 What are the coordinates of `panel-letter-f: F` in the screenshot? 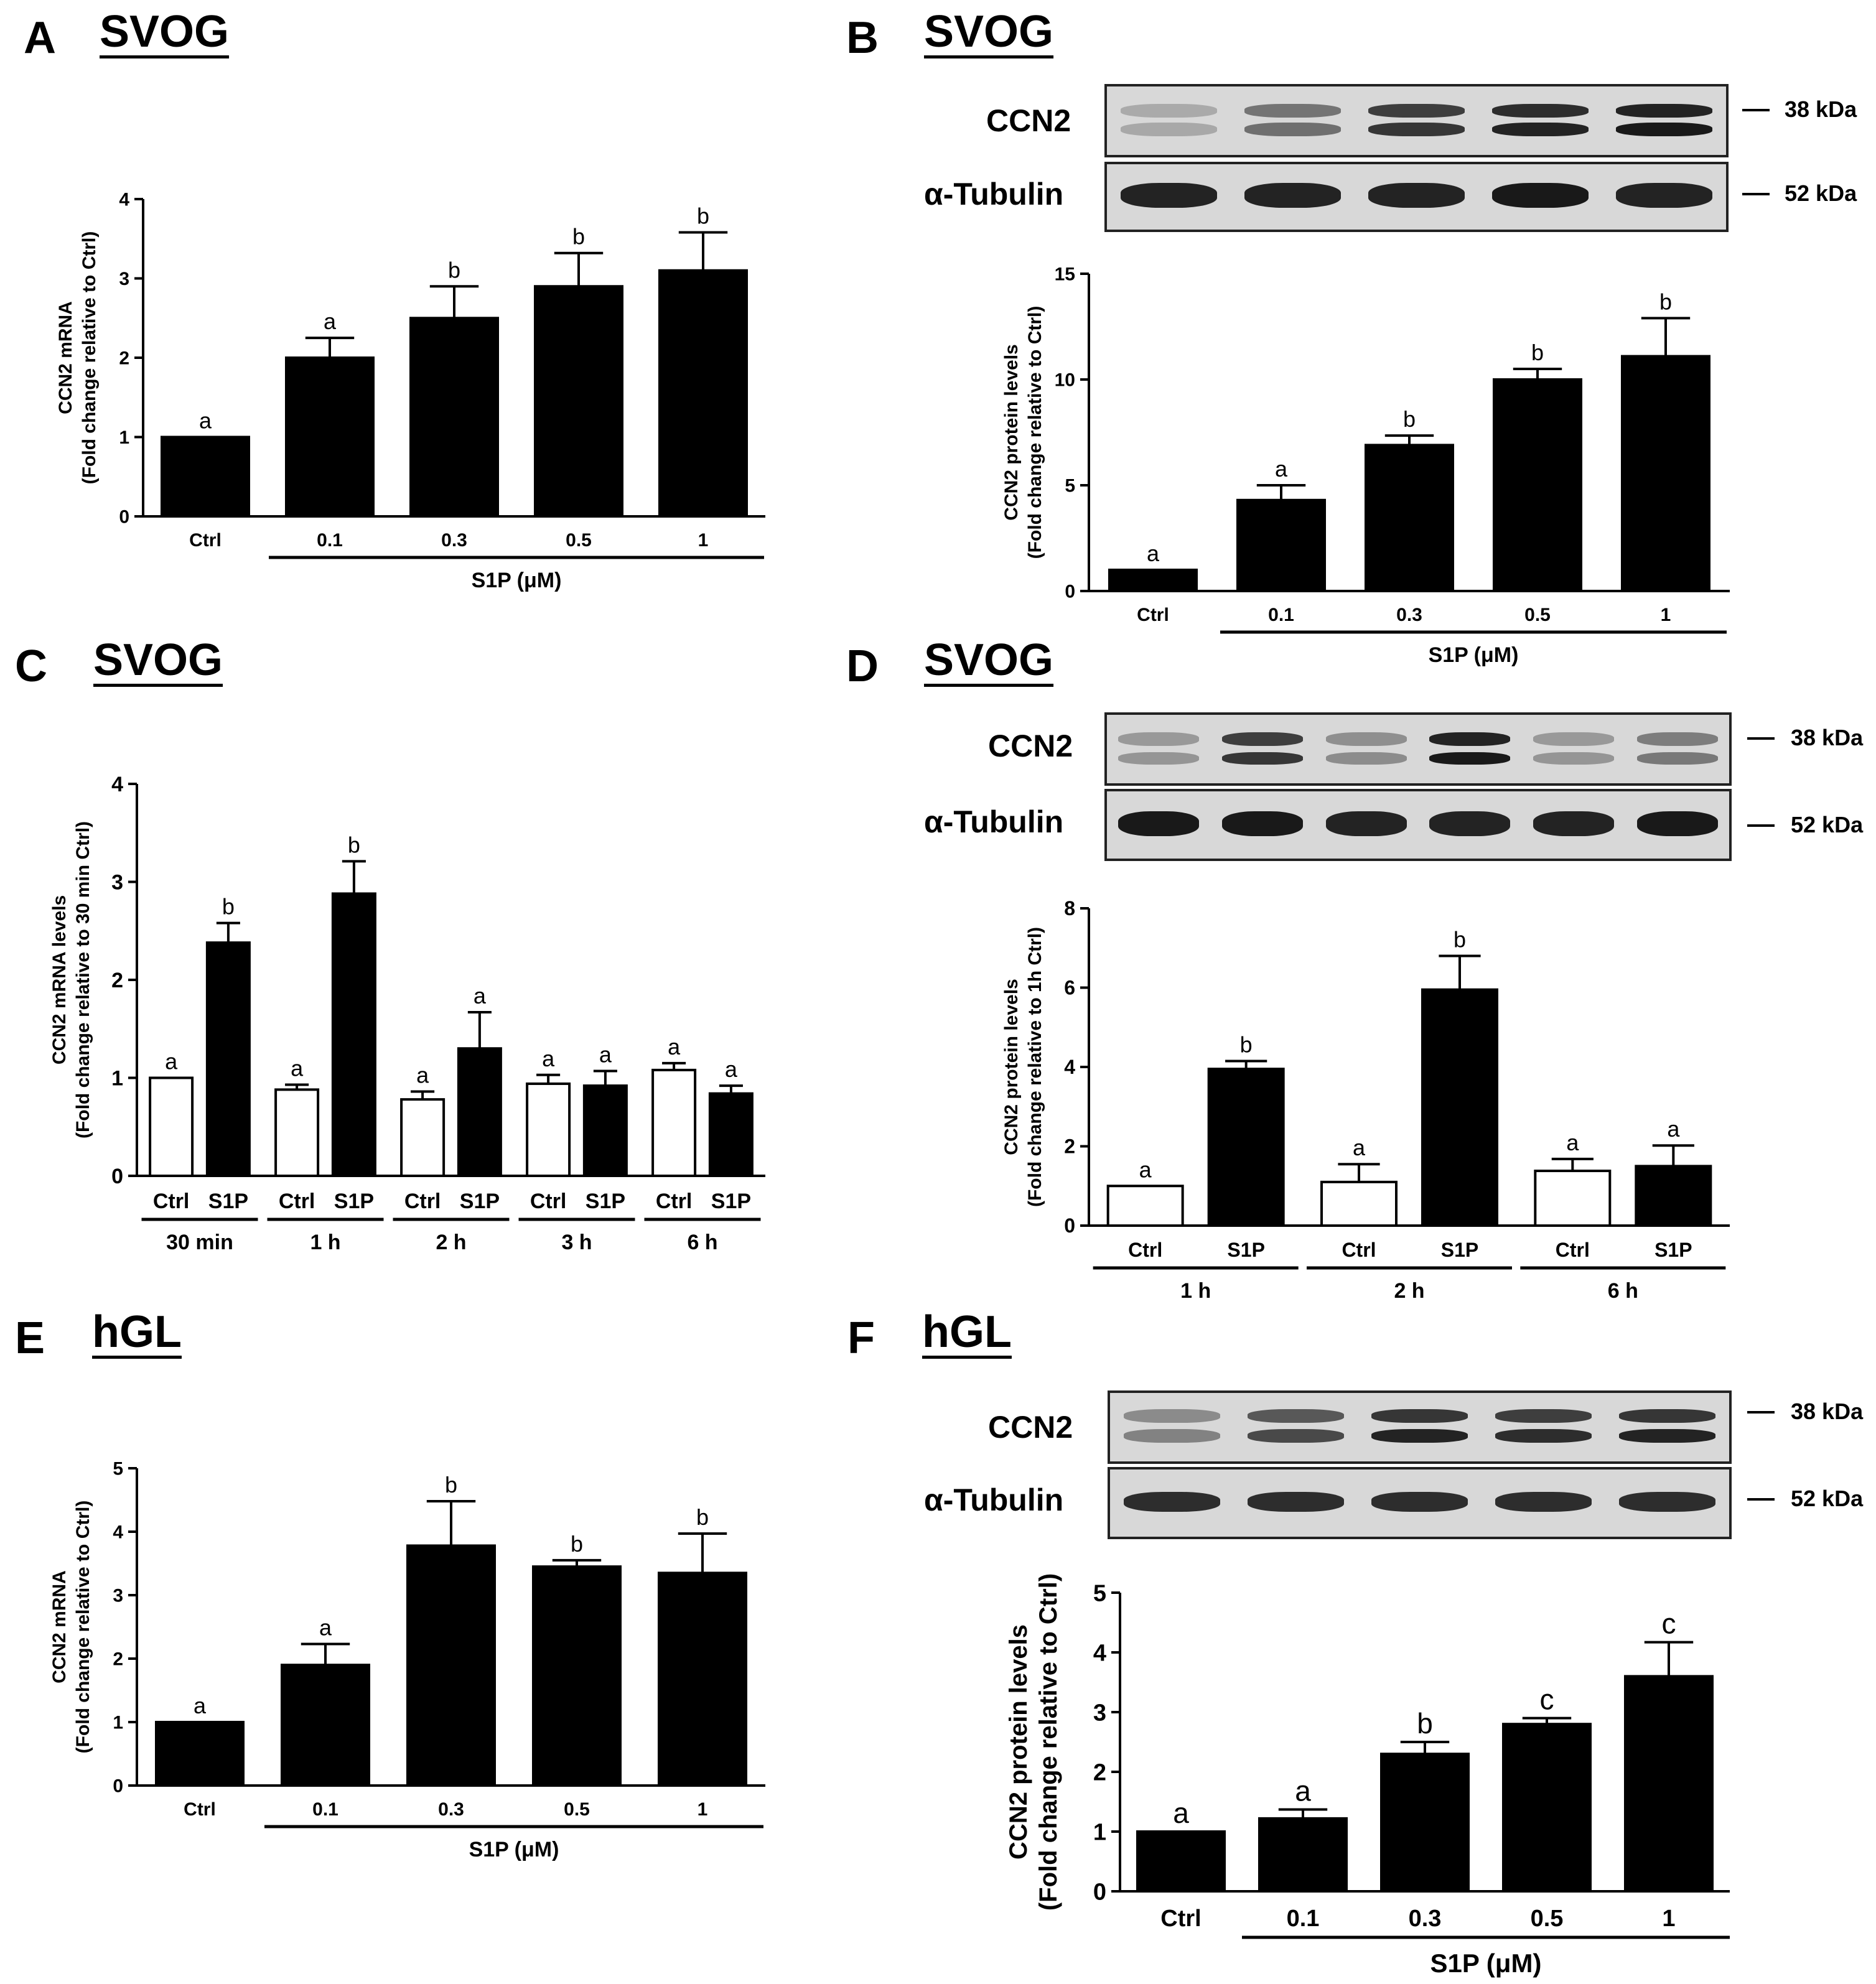 It's located at (861, 1338).